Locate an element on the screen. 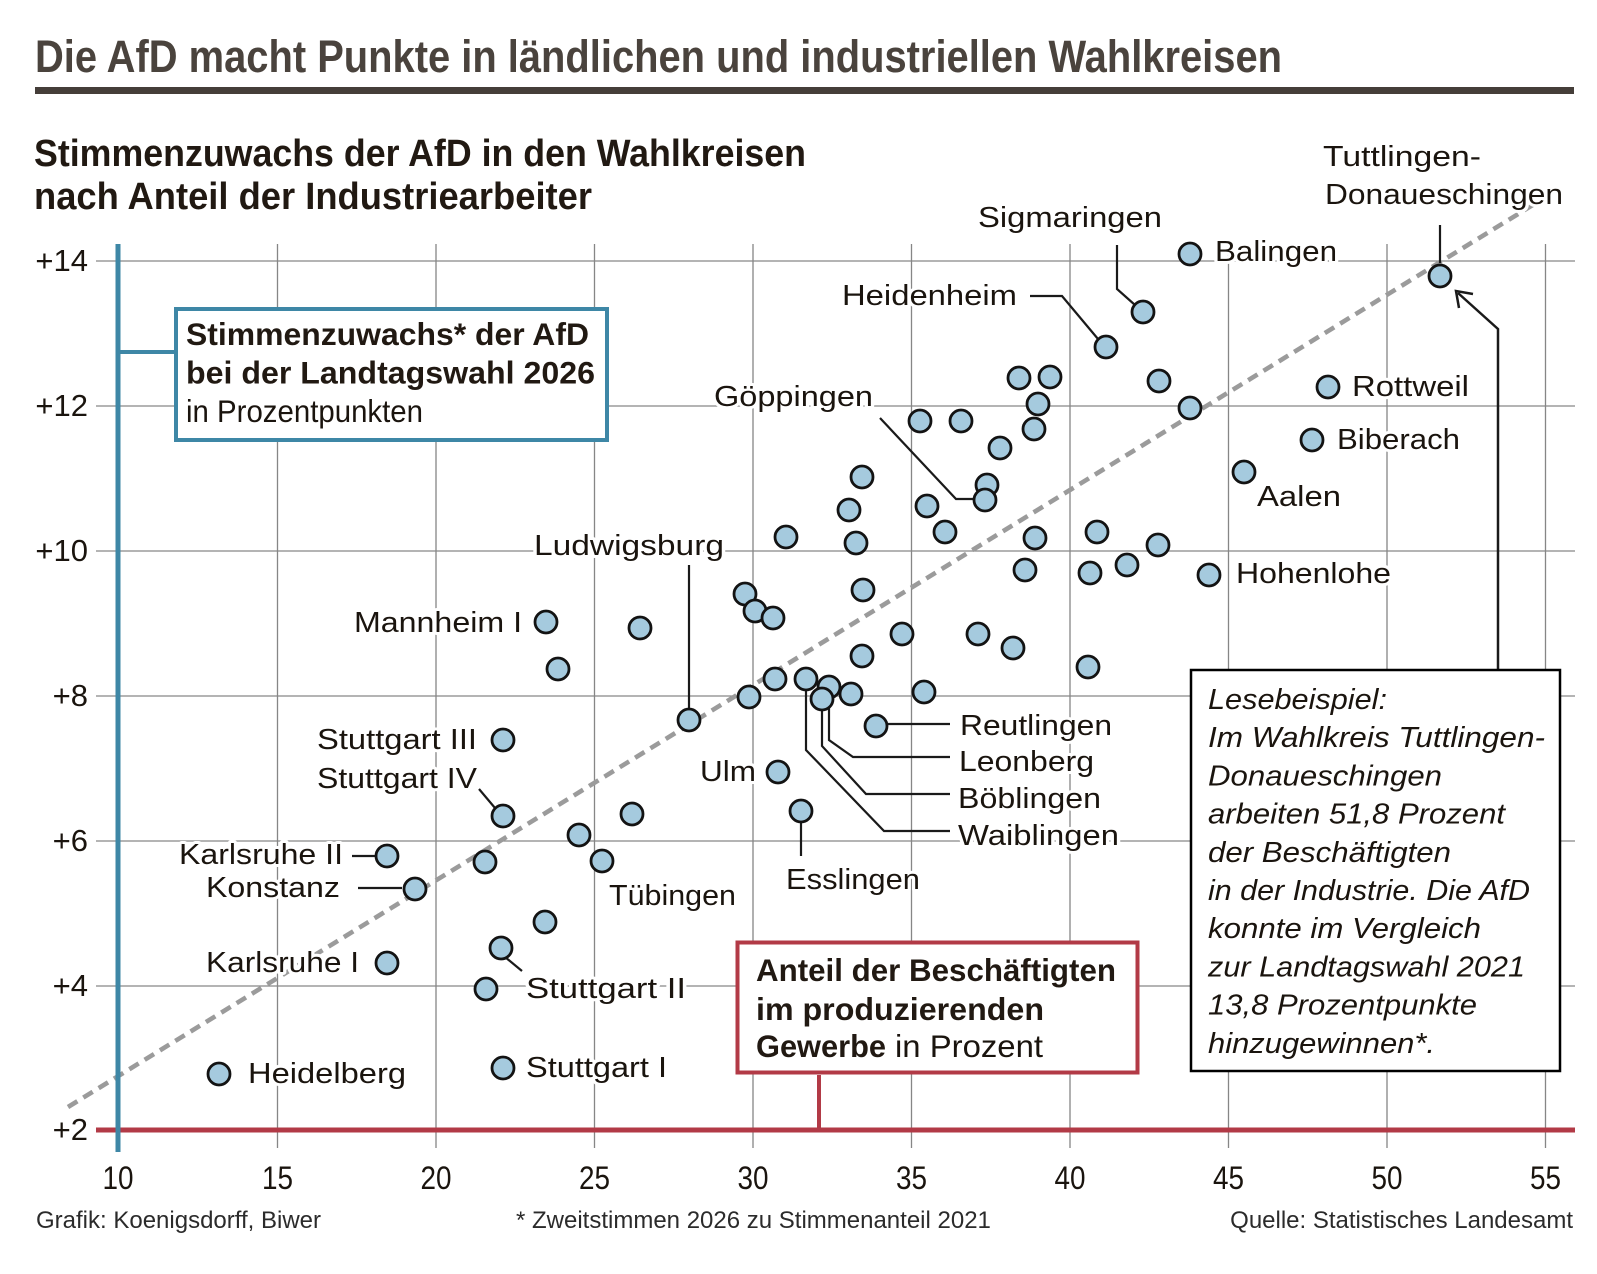  svg-text: Reutlingen is located at coordinates (1036, 726).